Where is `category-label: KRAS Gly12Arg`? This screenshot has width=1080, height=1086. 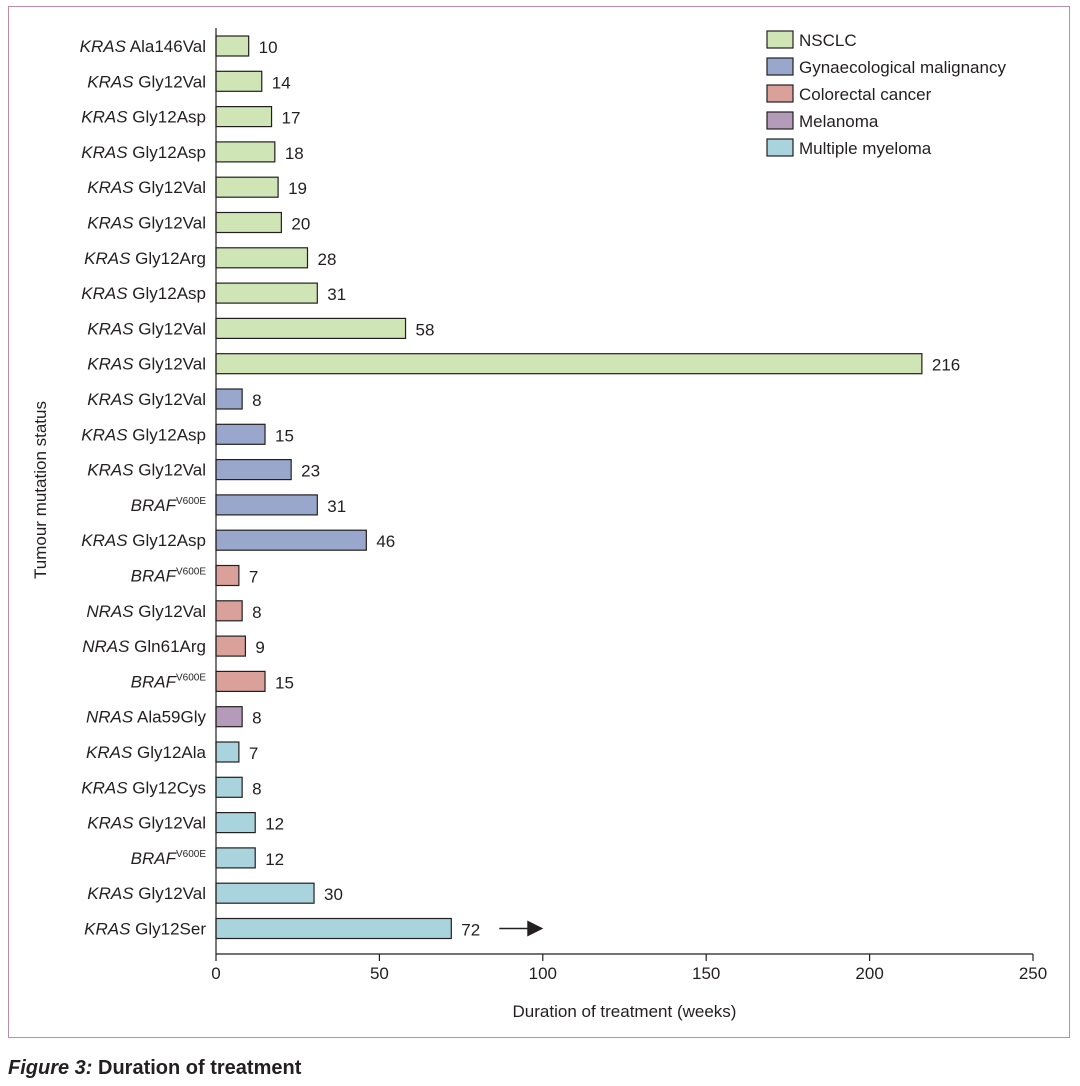 category-label: KRAS Gly12Arg is located at coordinates (145, 258).